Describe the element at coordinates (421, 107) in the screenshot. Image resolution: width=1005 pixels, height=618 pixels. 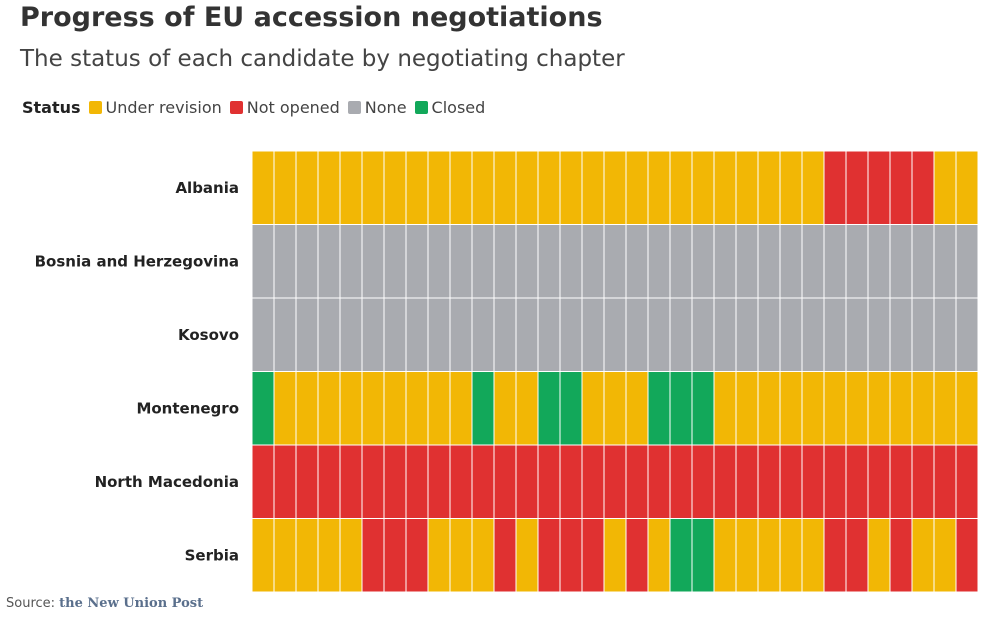
I see `legend-swatch-closed` at that location.